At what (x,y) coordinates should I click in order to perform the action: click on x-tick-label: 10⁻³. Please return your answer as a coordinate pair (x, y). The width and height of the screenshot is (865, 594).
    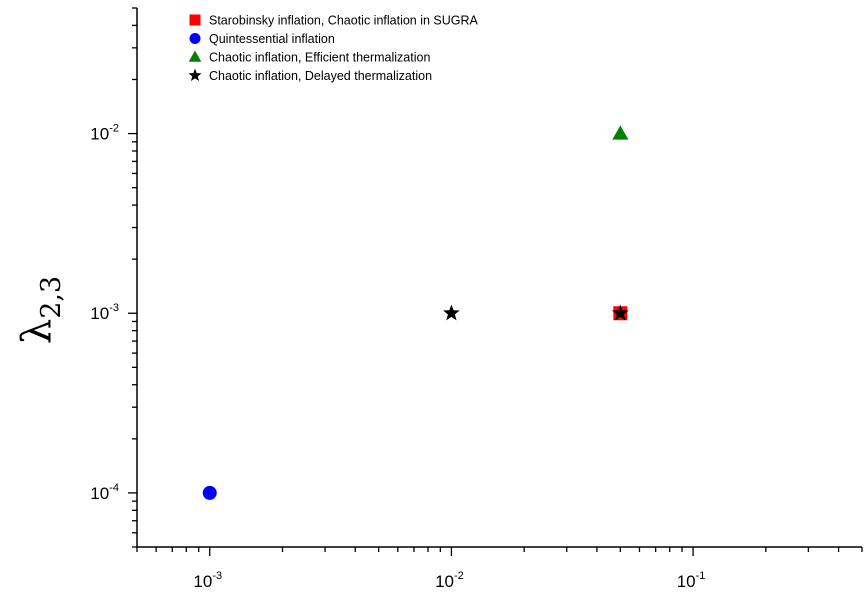
    Looking at the image, I should click on (207, 580).